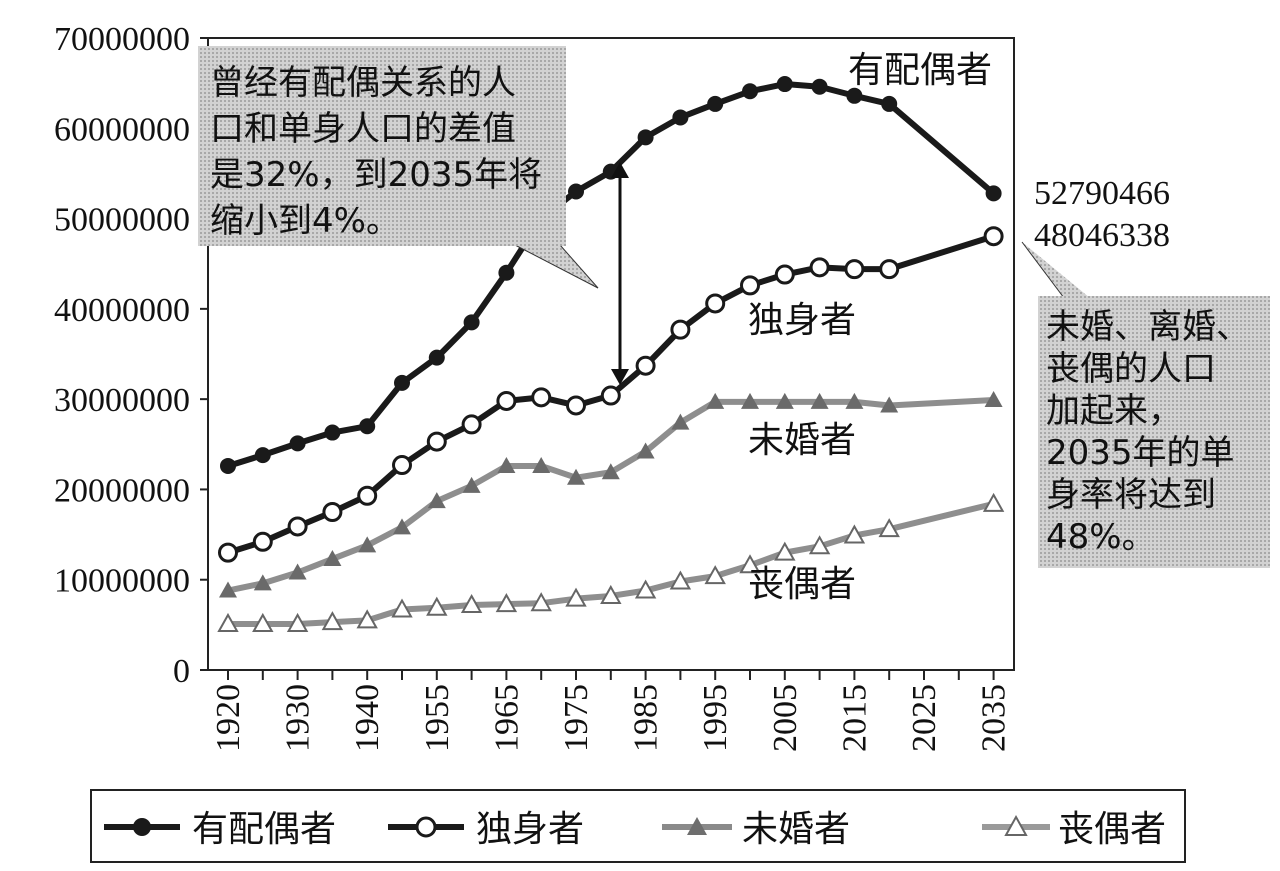 The height and width of the screenshot is (871, 1280). What do you see at coordinates (367, 718) in the screenshot?
I see `x-tick-label: 1940` at bounding box center [367, 718].